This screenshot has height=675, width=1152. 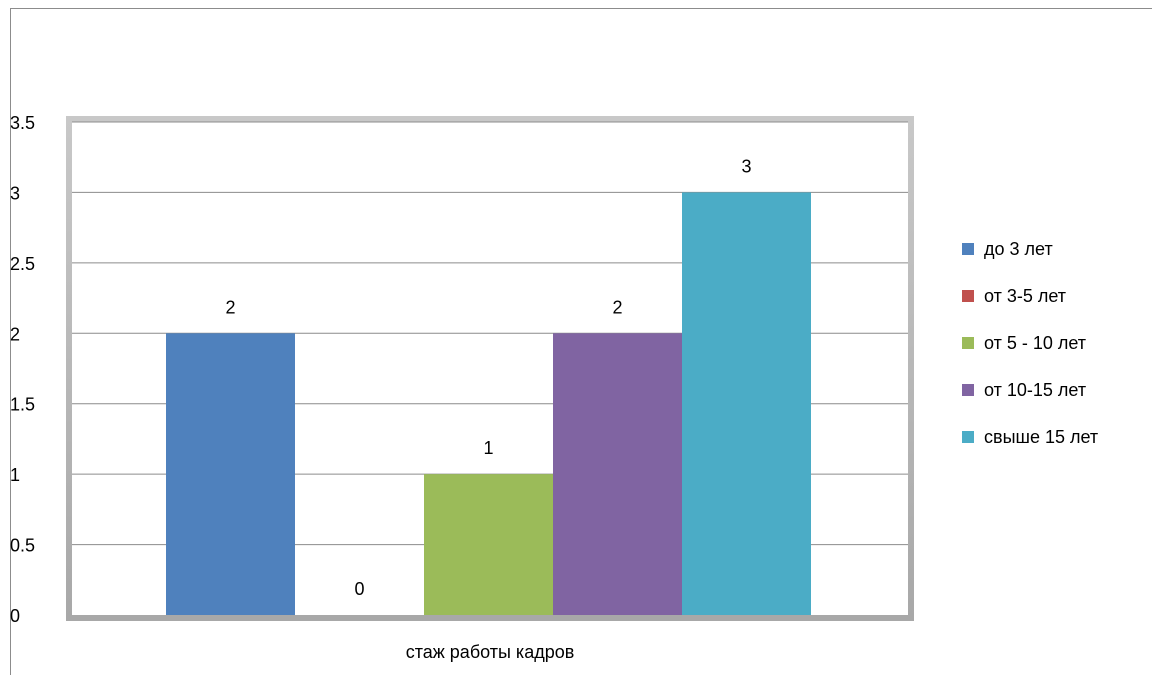 I want to click on y-tick-label: 2.5, so click(x=22, y=264).